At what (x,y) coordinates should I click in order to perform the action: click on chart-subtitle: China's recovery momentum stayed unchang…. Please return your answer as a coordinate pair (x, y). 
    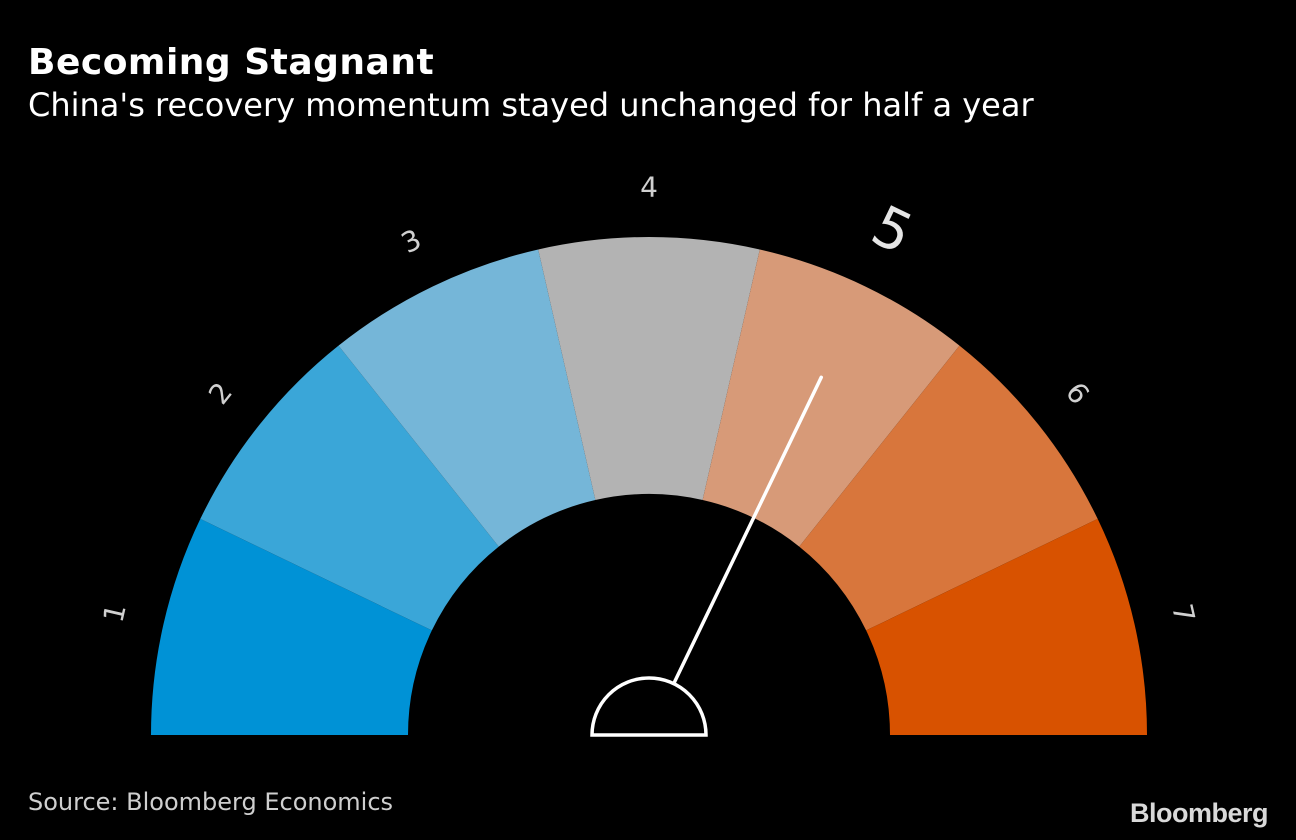
    Looking at the image, I should click on (531, 105).